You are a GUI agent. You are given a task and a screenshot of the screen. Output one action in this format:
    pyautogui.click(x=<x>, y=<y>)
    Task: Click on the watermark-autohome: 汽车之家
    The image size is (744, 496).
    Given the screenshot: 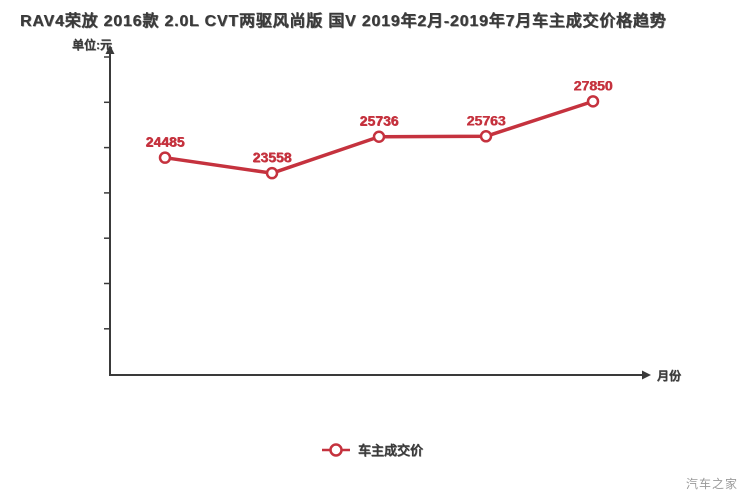 What is the action you would take?
    pyautogui.click(x=711, y=484)
    